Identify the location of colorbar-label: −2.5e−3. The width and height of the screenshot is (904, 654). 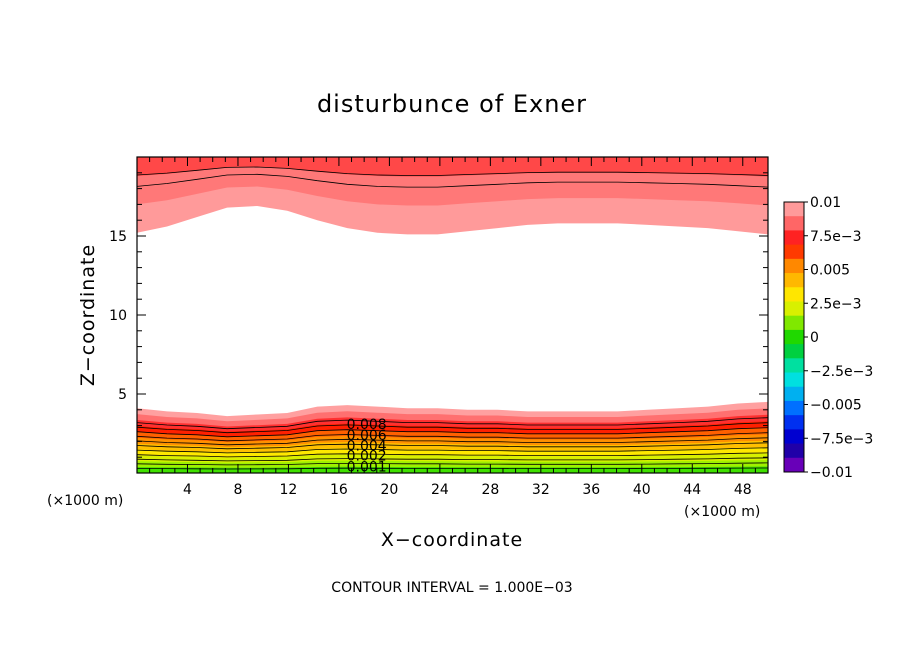
(841, 372).